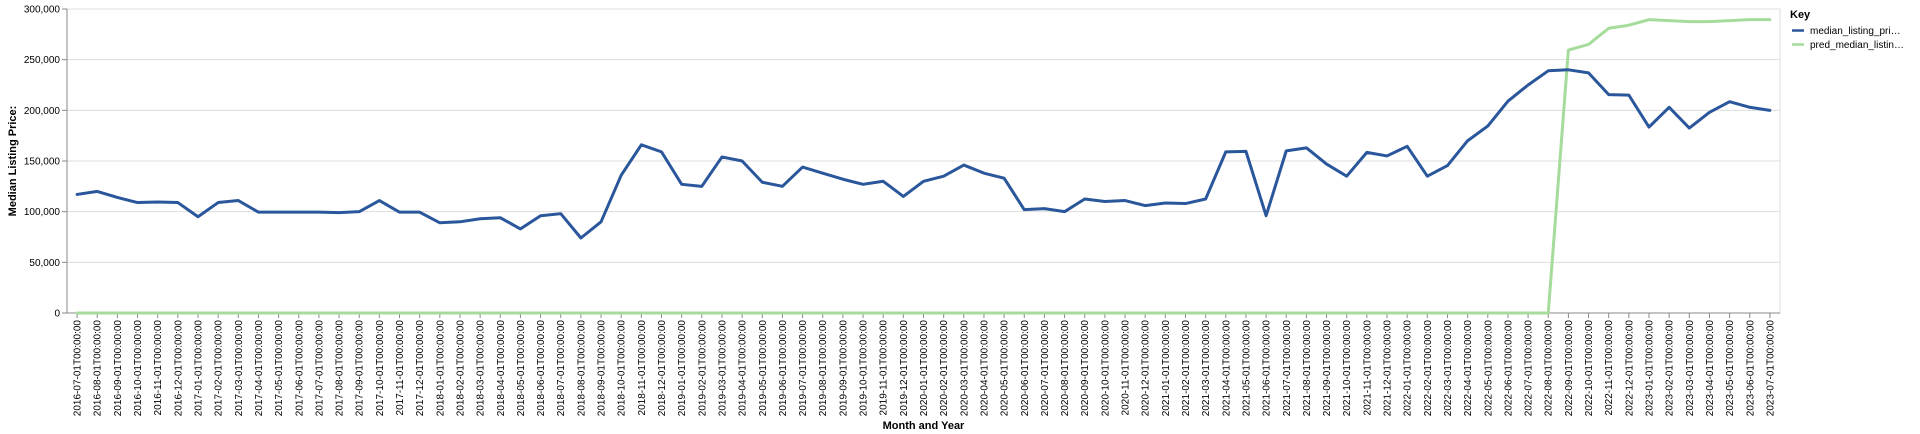  I want to click on x-tick-label: 2018-06-01T00:00:00, so click(541, 368).